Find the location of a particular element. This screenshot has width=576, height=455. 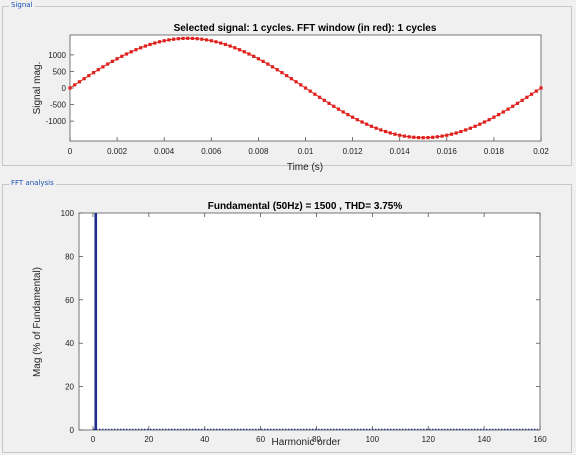

fft-bars is located at coordinates (96, 321).